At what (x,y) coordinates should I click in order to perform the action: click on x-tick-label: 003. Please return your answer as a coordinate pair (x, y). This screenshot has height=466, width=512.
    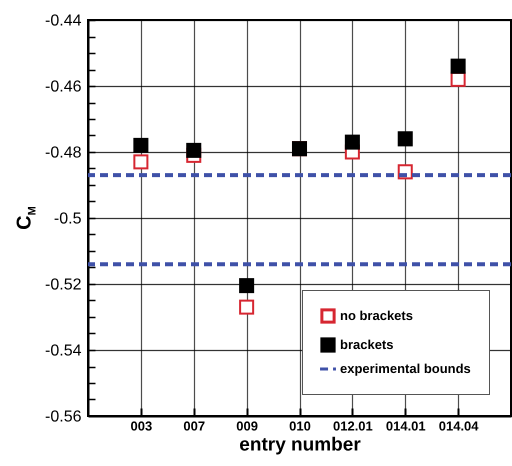
    Looking at the image, I should click on (141, 426).